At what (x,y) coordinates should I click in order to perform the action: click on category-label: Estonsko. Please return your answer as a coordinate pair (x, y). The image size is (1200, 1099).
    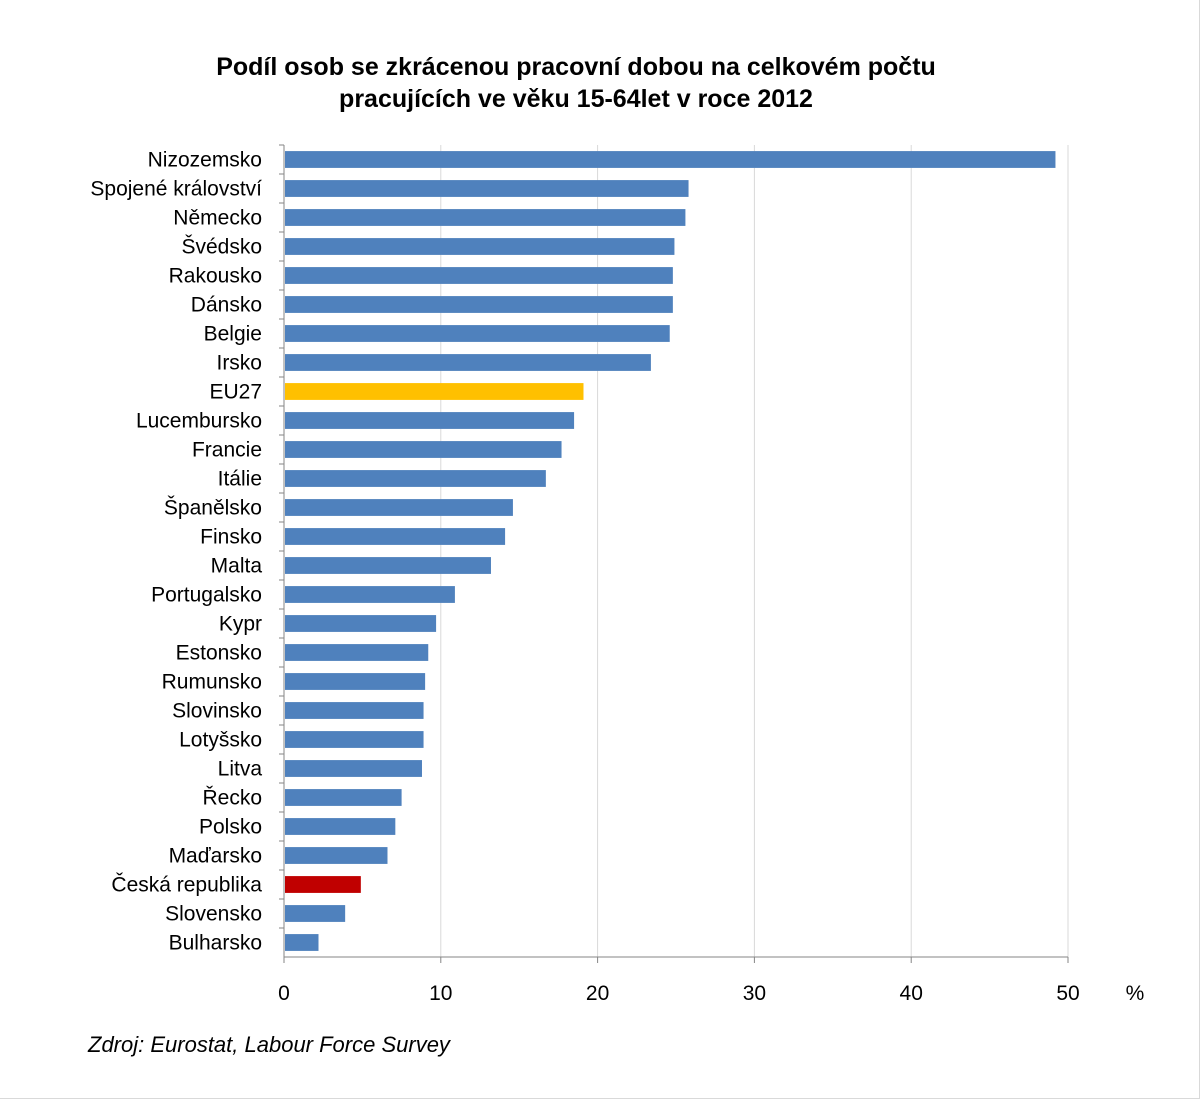
    Looking at the image, I should click on (219, 653).